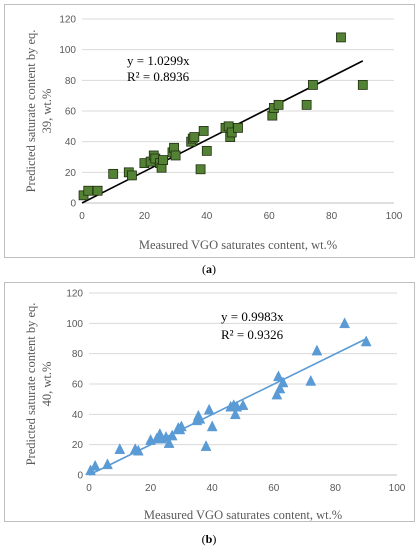 The image size is (418, 550). I want to click on trend-equation: y = 1.0299x, so click(158, 60).